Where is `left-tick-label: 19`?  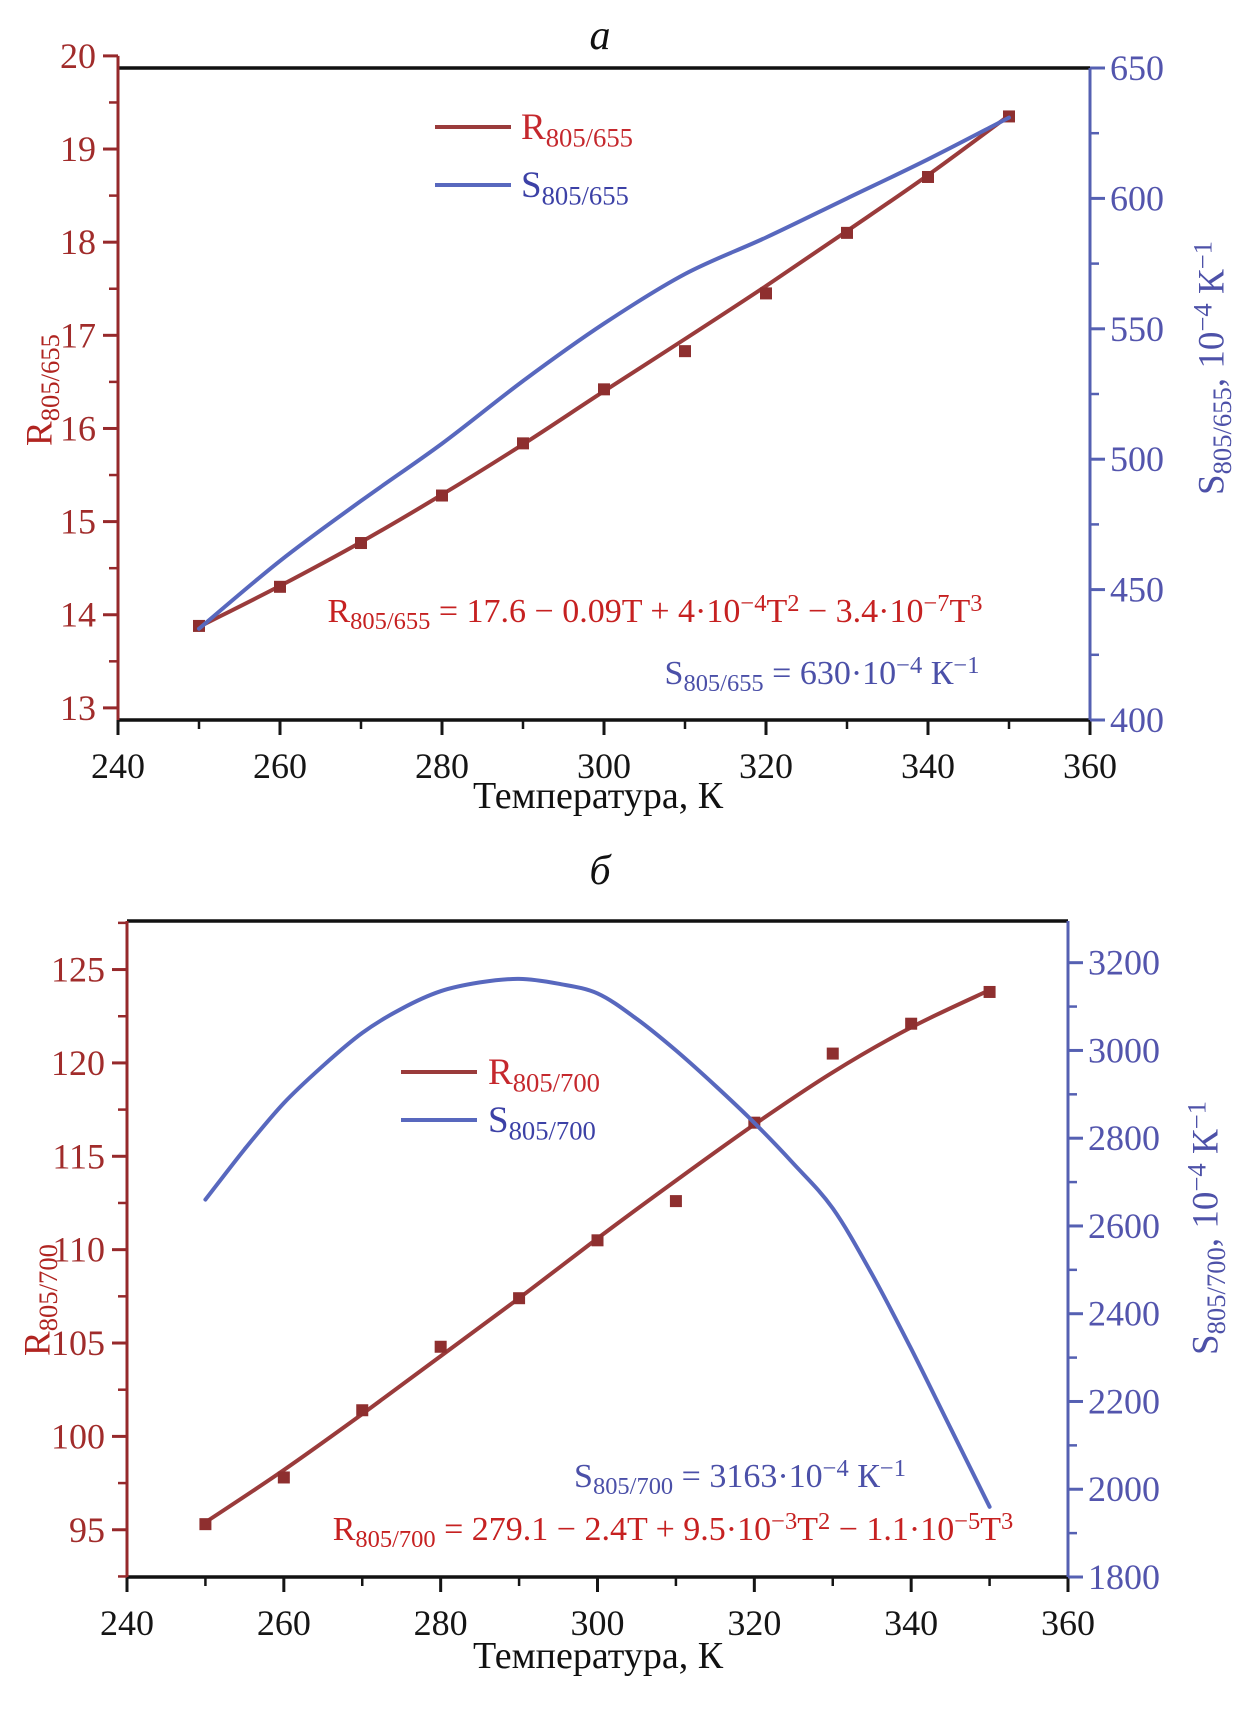
left-tick-label: 19 is located at coordinates (78, 149).